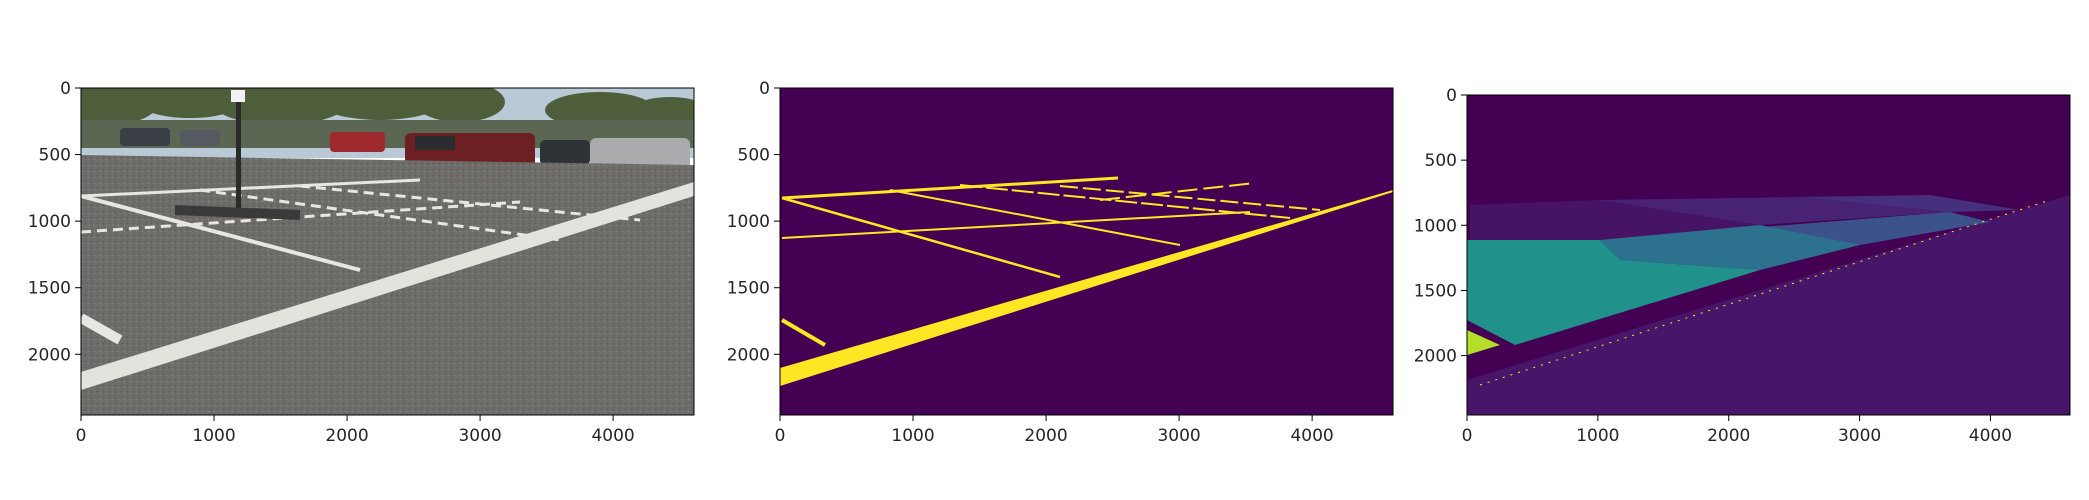 The height and width of the screenshot is (500, 2089). I want to click on segment-mid, so click(1730, 247).